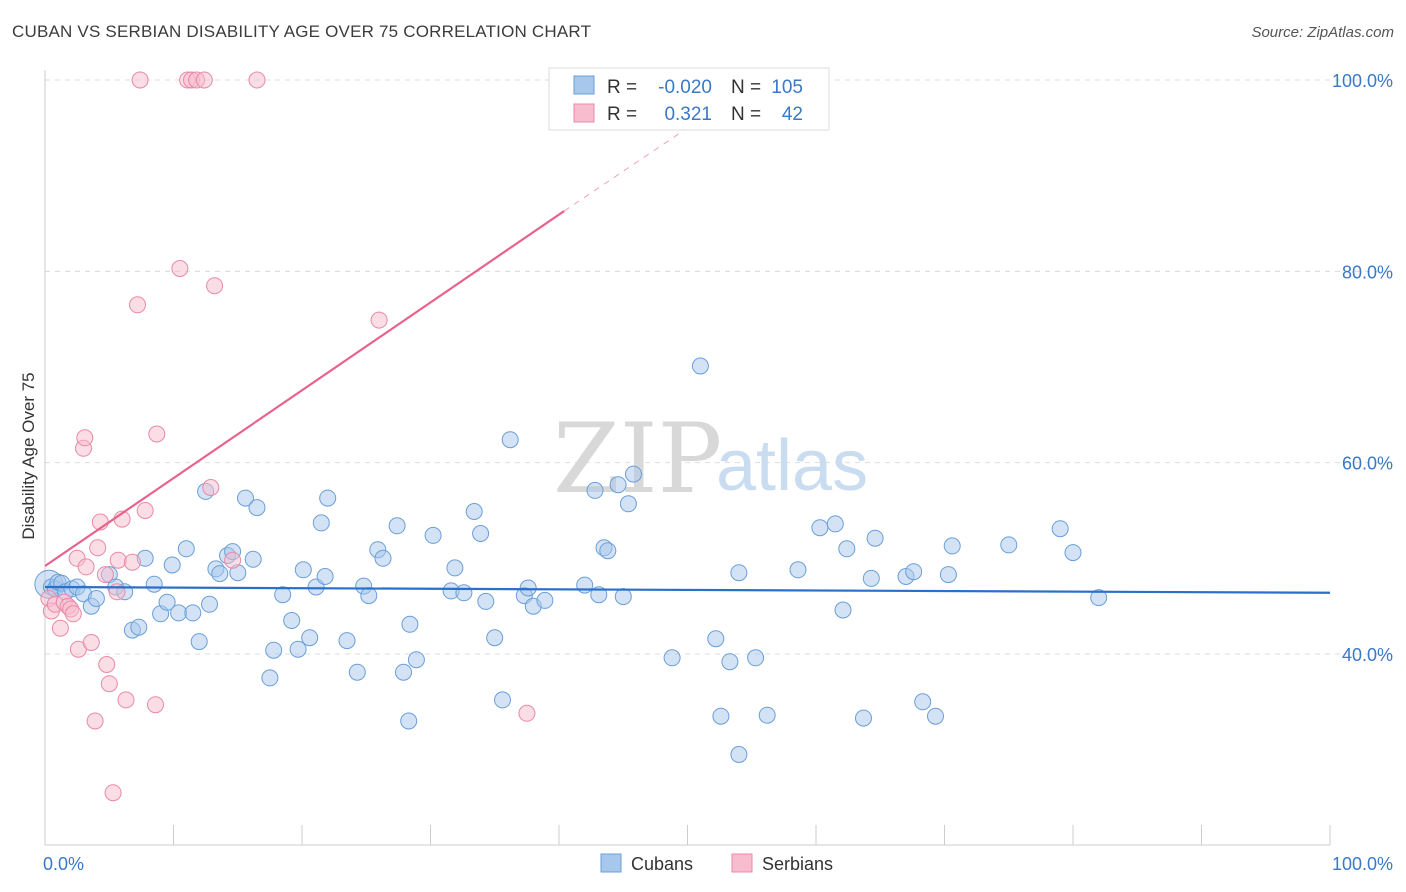  What do you see at coordinates (685, 87) in the screenshot?
I see `legend-r-value-cubans: -0.020` at bounding box center [685, 87].